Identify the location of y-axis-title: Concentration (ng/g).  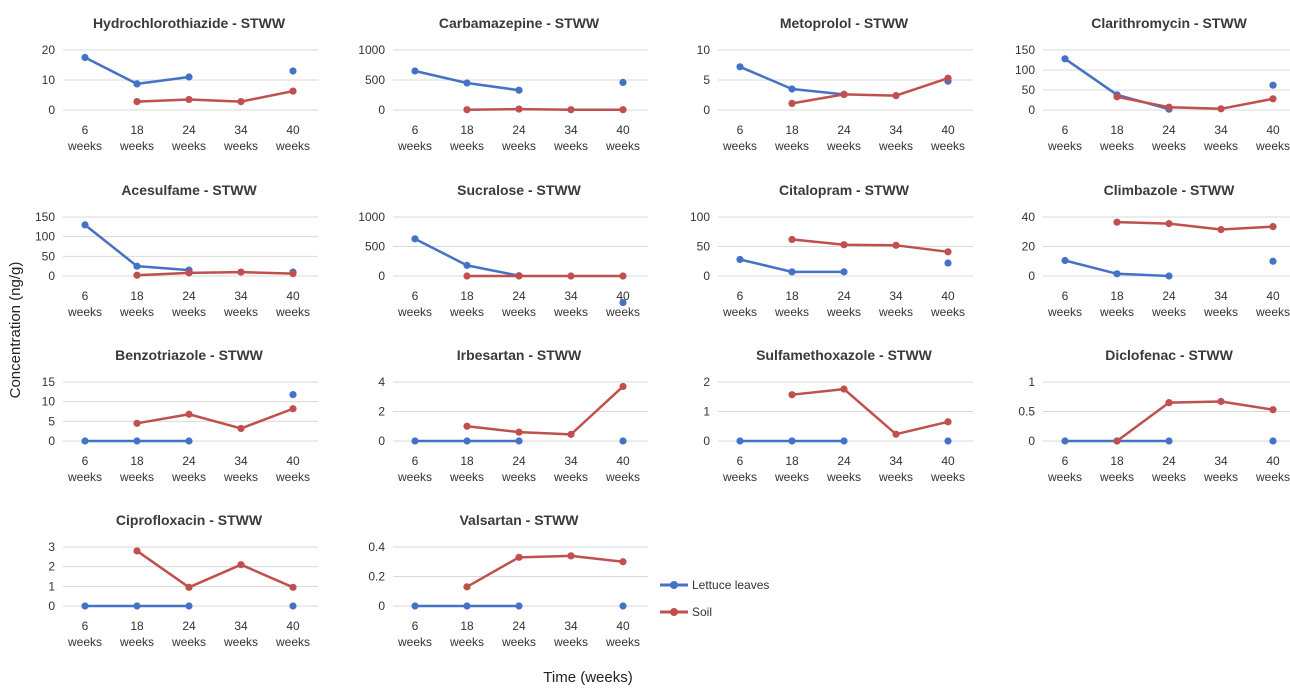
(15, 330).